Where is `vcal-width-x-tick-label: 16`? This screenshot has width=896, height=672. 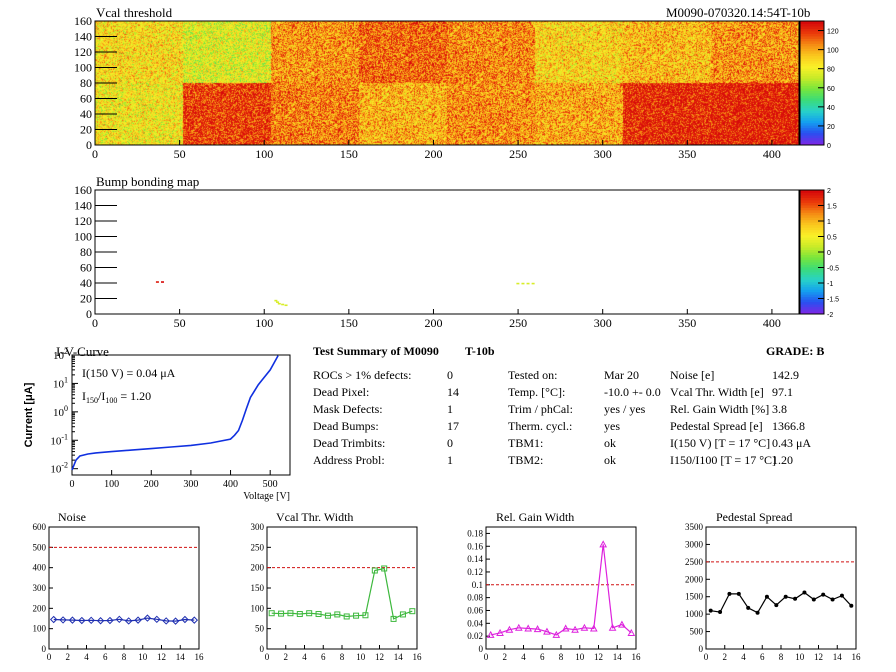
vcal-width-x-tick-label: 16 is located at coordinates (418, 657).